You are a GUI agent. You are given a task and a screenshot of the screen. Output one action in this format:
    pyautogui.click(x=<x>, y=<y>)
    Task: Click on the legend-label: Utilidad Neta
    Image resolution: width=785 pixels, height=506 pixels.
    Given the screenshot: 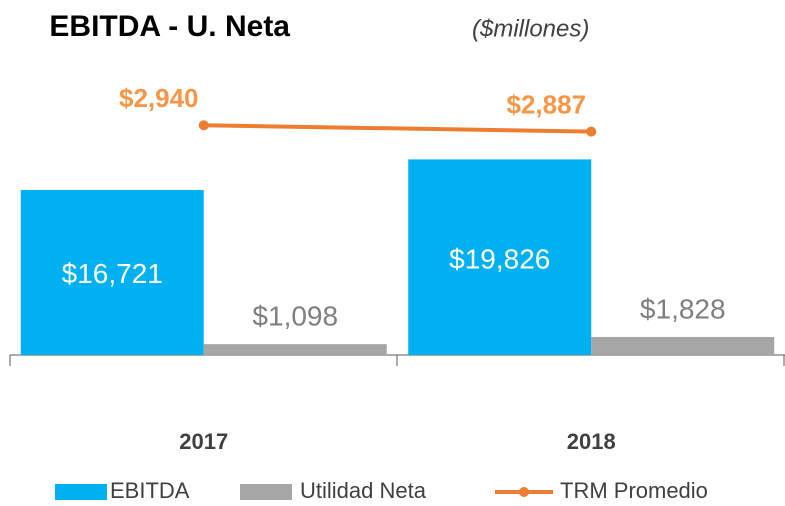 What is the action you would take?
    pyautogui.click(x=363, y=490)
    